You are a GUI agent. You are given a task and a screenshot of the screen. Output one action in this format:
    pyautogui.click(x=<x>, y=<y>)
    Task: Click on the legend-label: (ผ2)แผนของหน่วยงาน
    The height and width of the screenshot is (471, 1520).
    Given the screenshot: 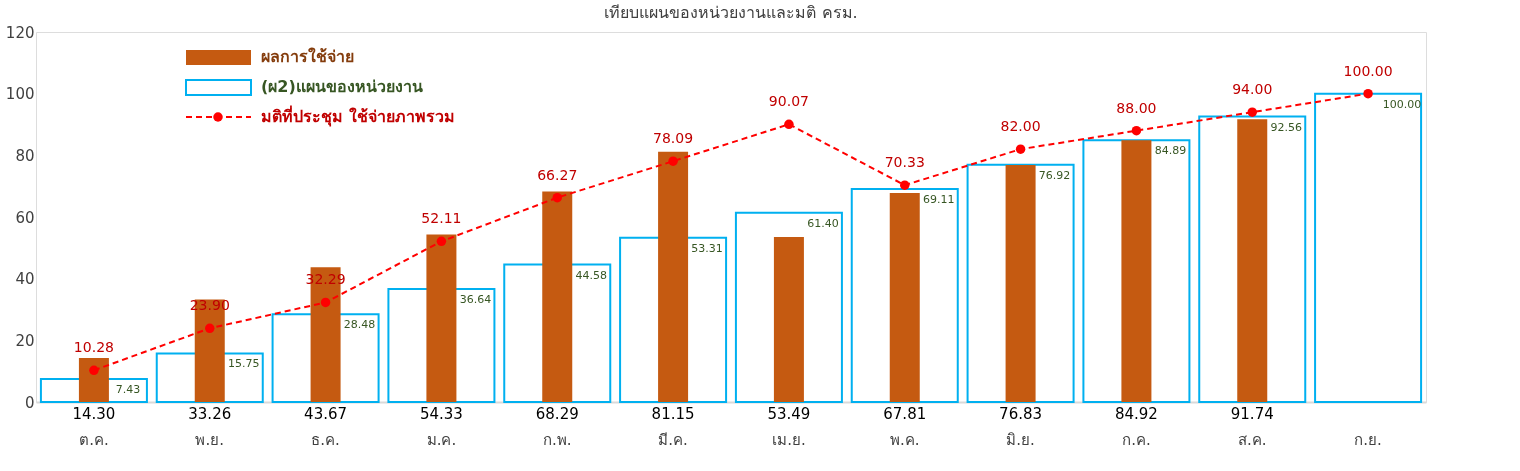 What is the action you would take?
    pyautogui.click(x=342, y=86)
    